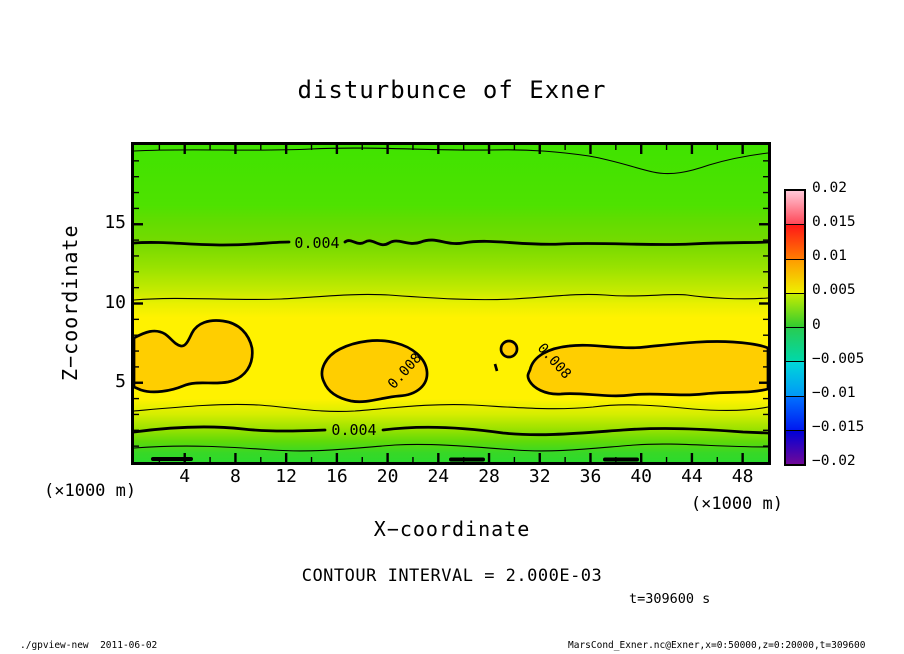  Describe the element at coordinates (838, 358) in the screenshot. I see `colorbar-tick-label: −0.005` at that location.